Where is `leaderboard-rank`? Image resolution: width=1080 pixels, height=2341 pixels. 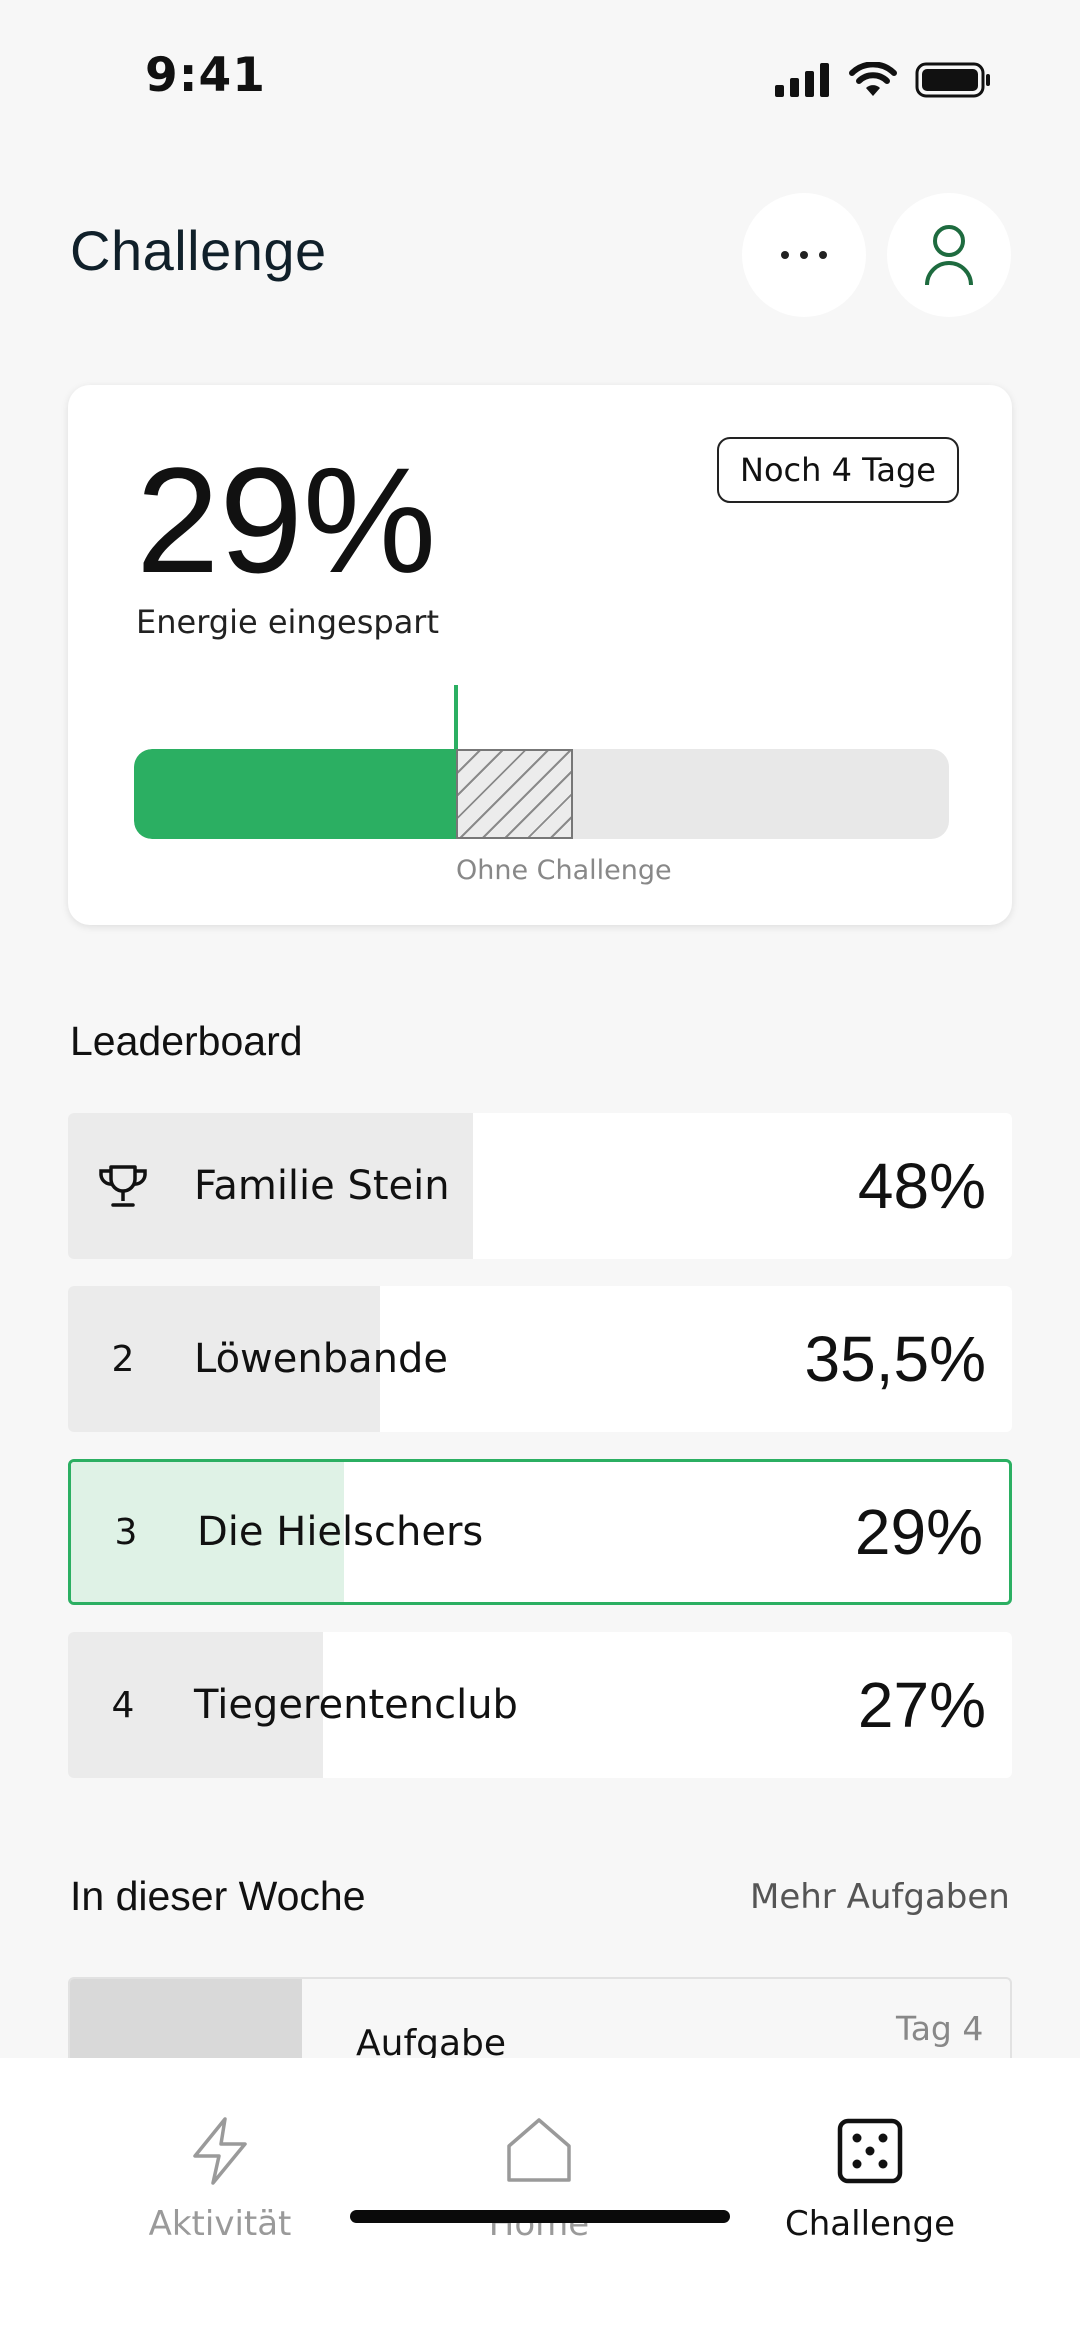 leaderboard-rank is located at coordinates (123, 1186).